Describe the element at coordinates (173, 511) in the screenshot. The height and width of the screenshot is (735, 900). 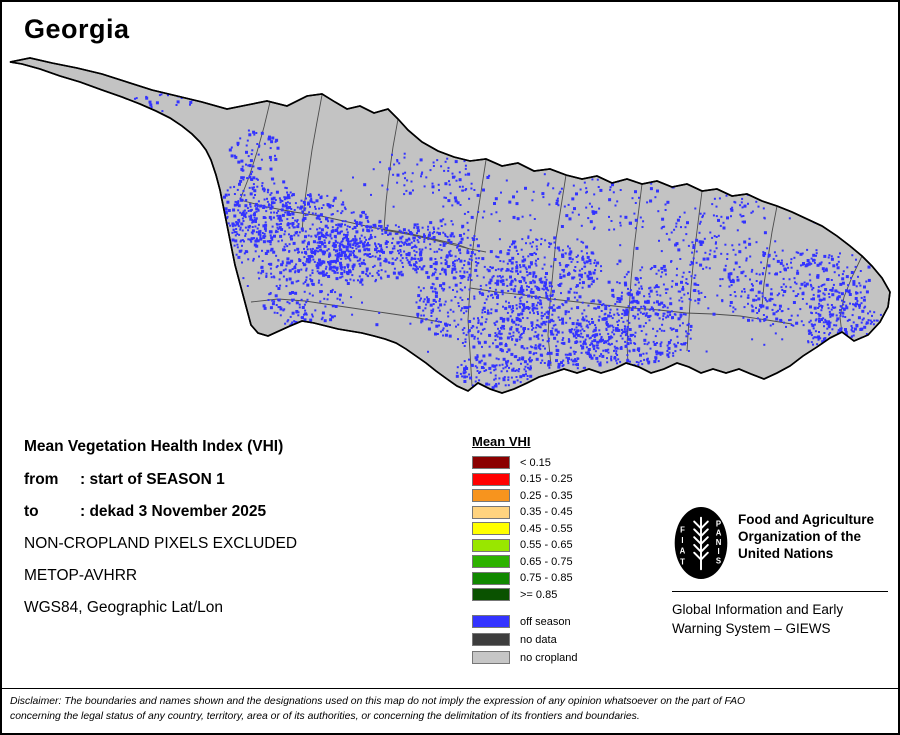
I see `info-row-value: : dekad 3 November 2025` at that location.